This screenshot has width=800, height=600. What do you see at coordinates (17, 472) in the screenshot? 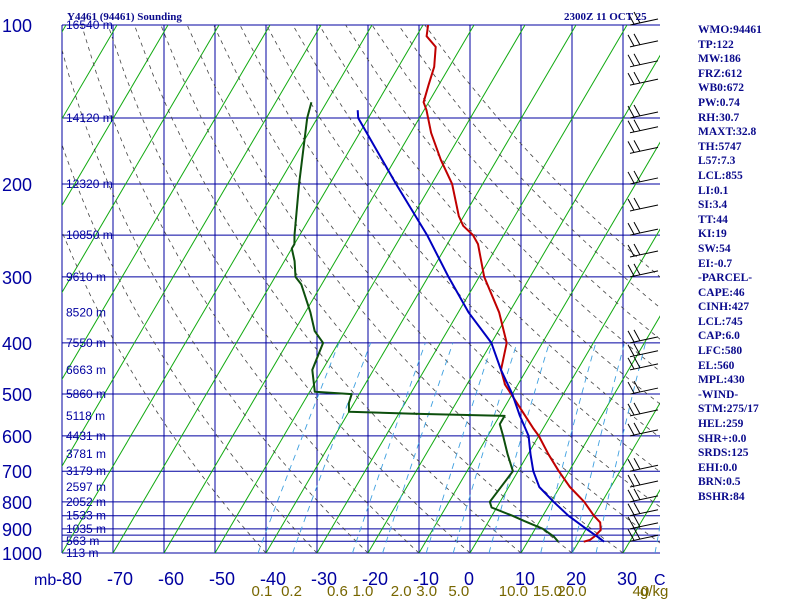
I see `pressure-label-700: 700` at bounding box center [17, 472].